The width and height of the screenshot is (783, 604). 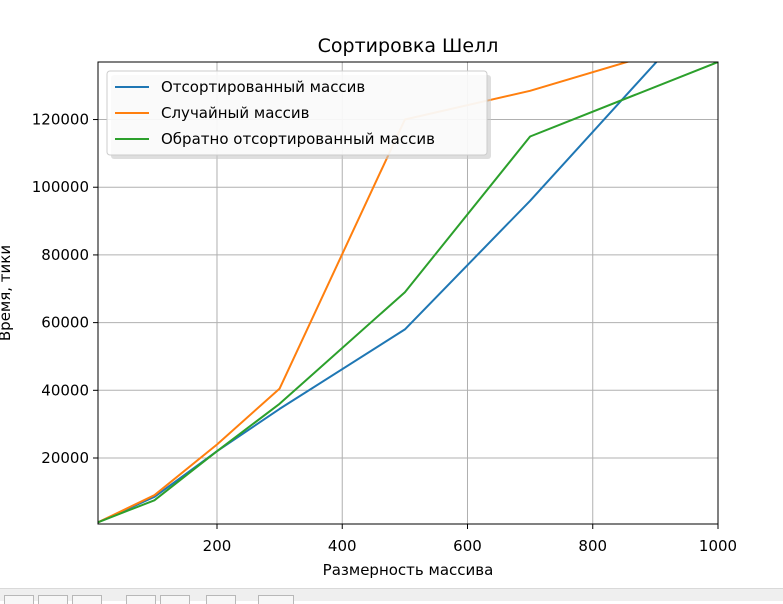 What do you see at coordinates (217, 546) in the screenshot?
I see `x-tick-label: 200` at bounding box center [217, 546].